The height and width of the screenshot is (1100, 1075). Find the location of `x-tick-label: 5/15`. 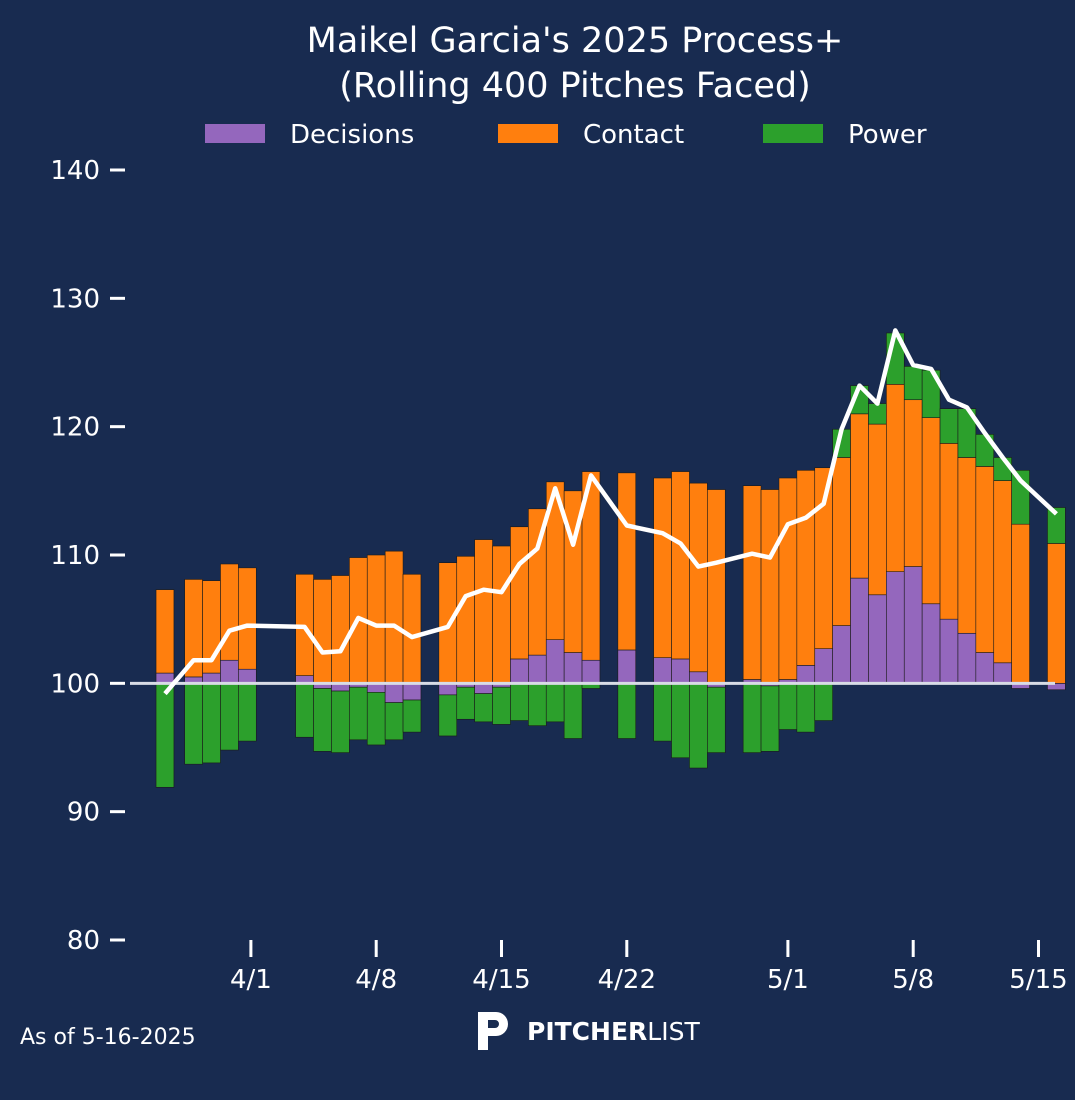

x-tick-label: 5/15 is located at coordinates (1038, 980).